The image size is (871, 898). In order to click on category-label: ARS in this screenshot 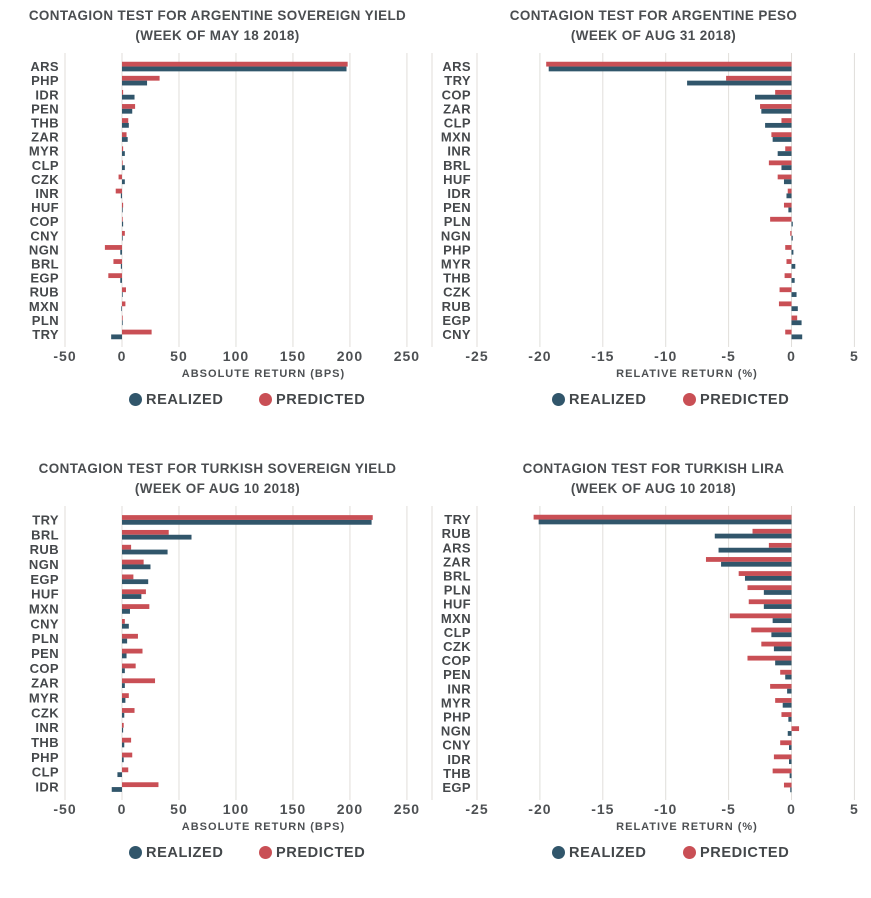, I will do `click(456, 547)`.